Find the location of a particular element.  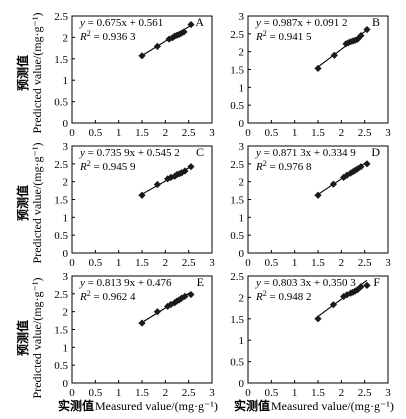

y-axis-title-row1: 预测值 Predicted value/(mg·g⁻¹) is located at coordinates (29, 73).